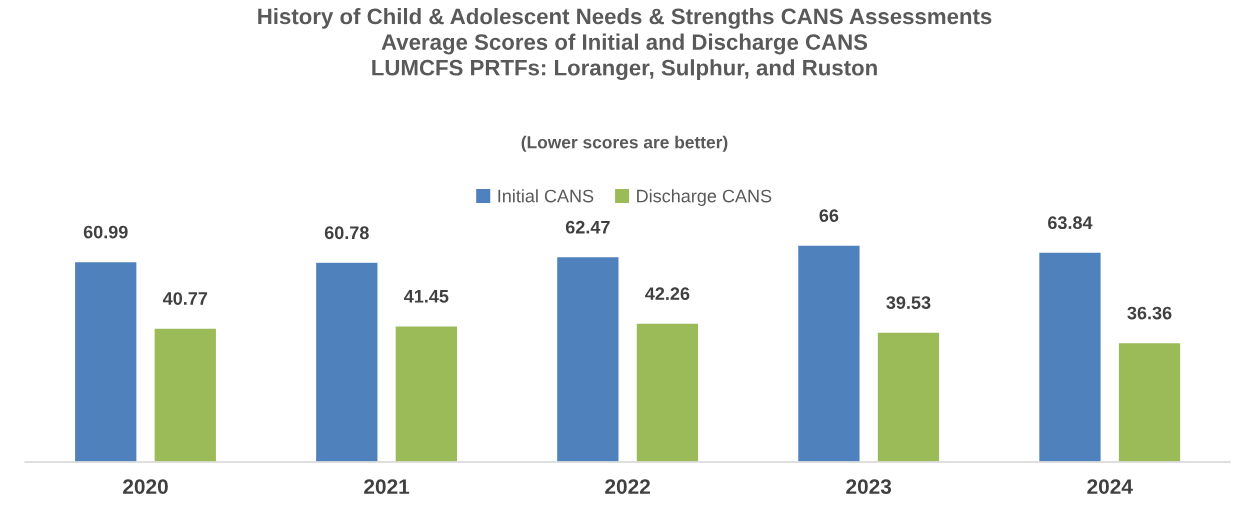 This screenshot has height=532, width=1249. Describe the element at coordinates (625, 44) in the screenshot. I see `chart-title: History of Child & Adolescent Needs & Strengths CANS Assessments Average Scores of Initial and Discharge CANS LUMCFS PRTFs: Loranger, Sulphur, and Ruston` at that location.